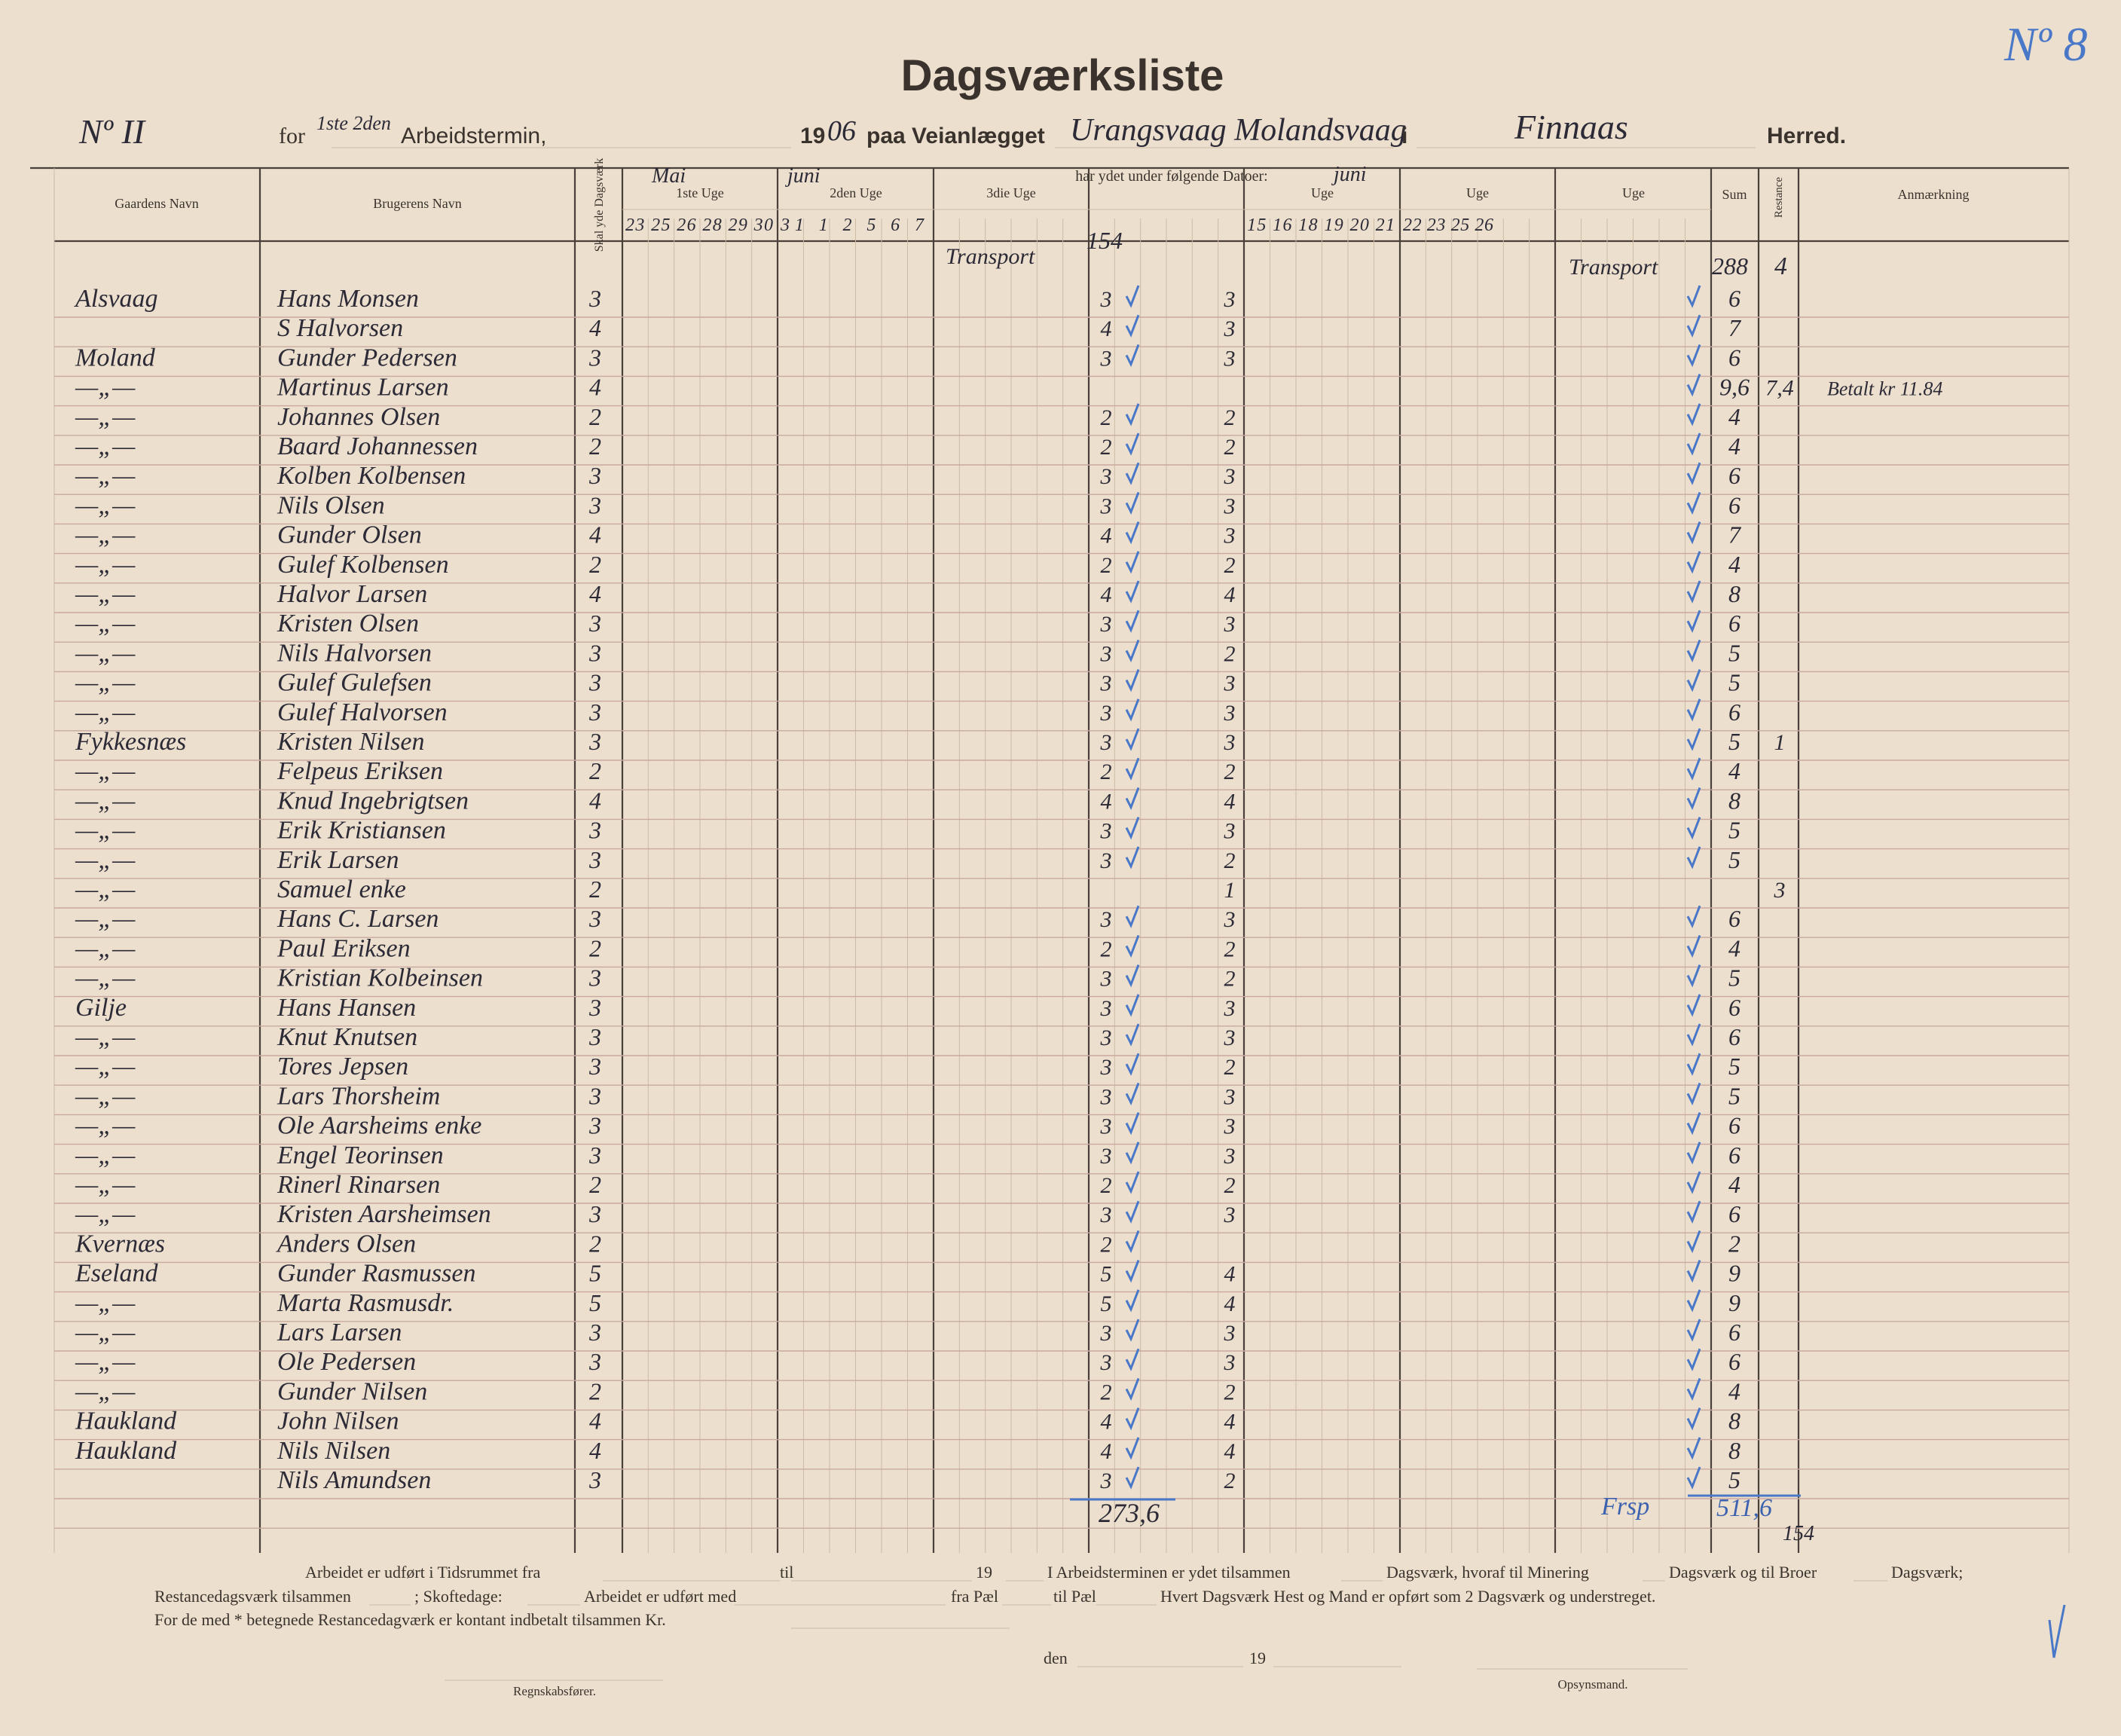 The height and width of the screenshot is (1736, 2121). I want to click on footer-text: den, so click(1056, 1658).